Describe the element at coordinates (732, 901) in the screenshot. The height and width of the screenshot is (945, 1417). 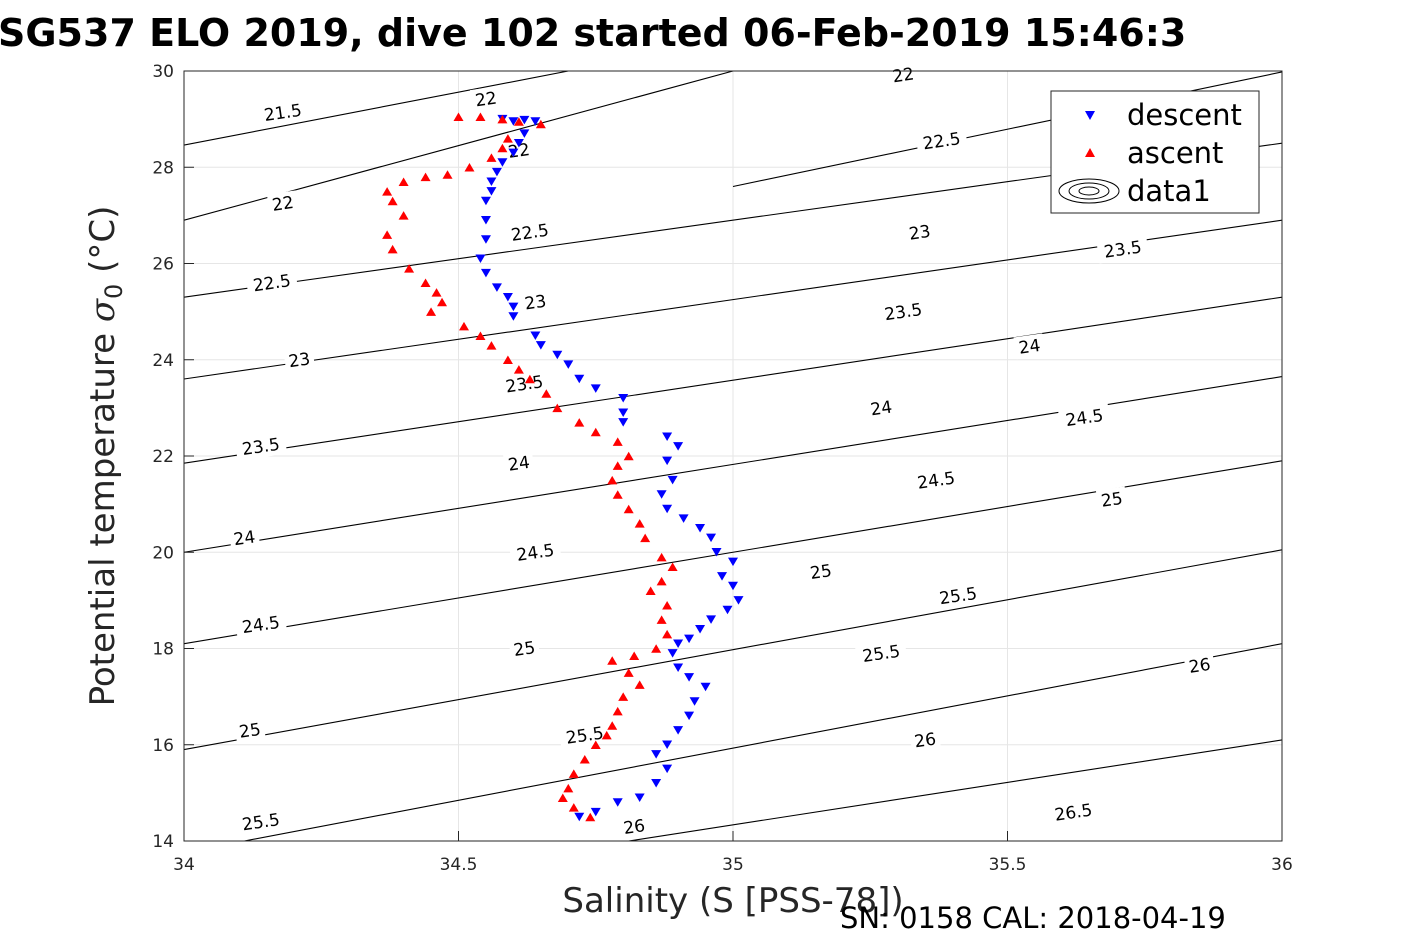
I see `x-axis-label: Salinity (S [PSS-78])` at that location.